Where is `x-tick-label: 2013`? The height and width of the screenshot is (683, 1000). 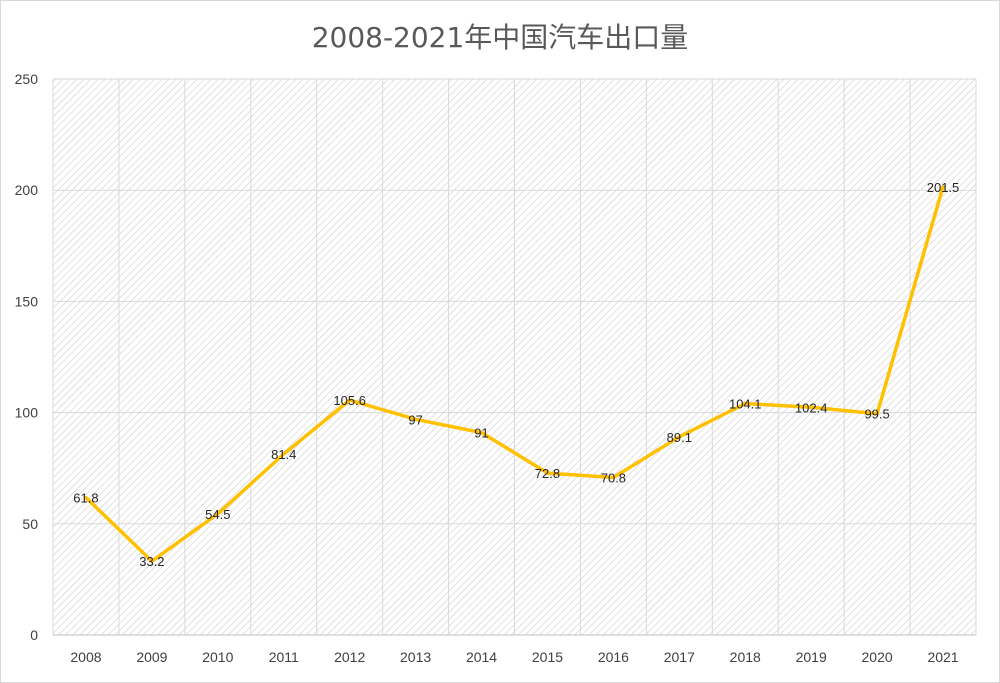 x-tick-label: 2013 is located at coordinates (415, 657).